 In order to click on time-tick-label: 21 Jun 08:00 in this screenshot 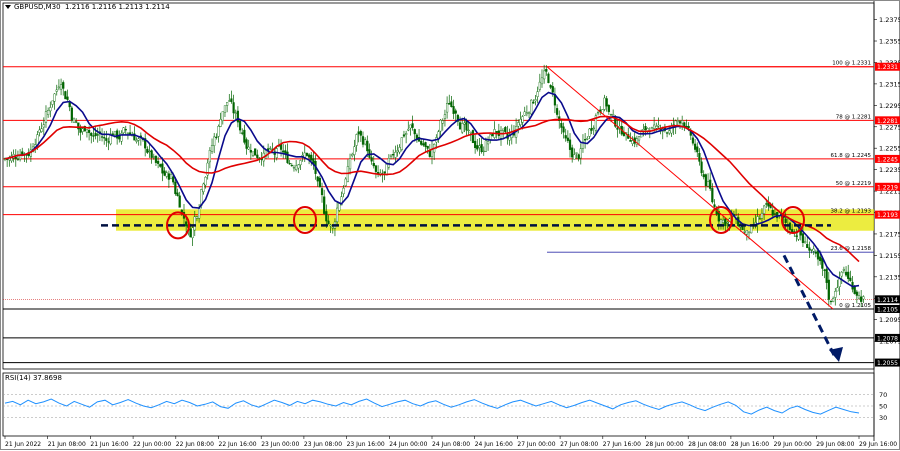, I will do `click(67, 444)`.